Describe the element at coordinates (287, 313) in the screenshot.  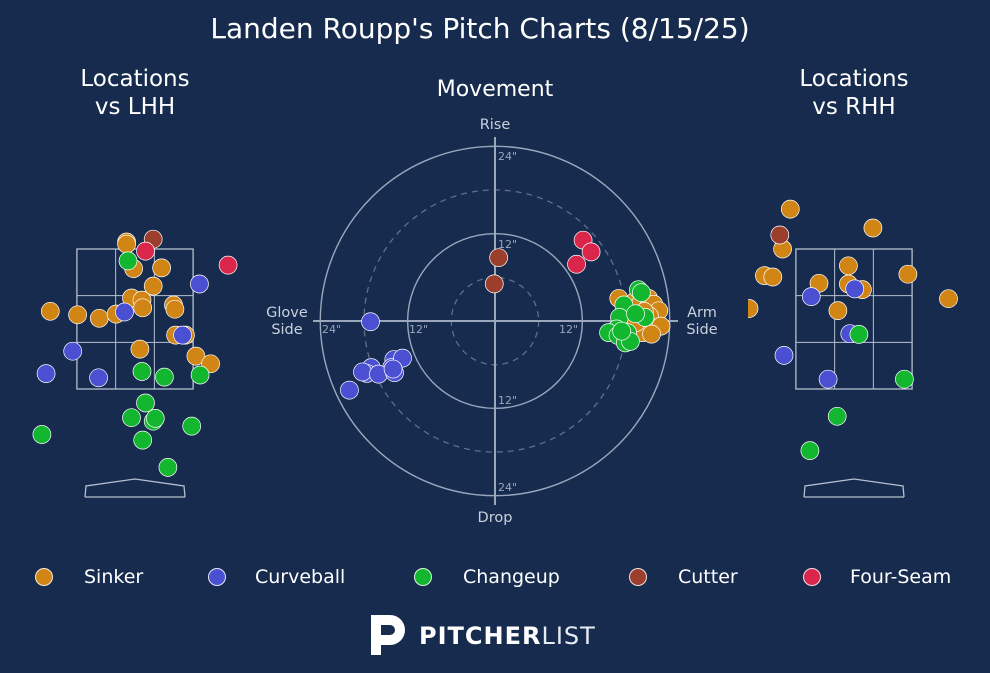
I see `axis-label-glove-side: Glove` at that location.